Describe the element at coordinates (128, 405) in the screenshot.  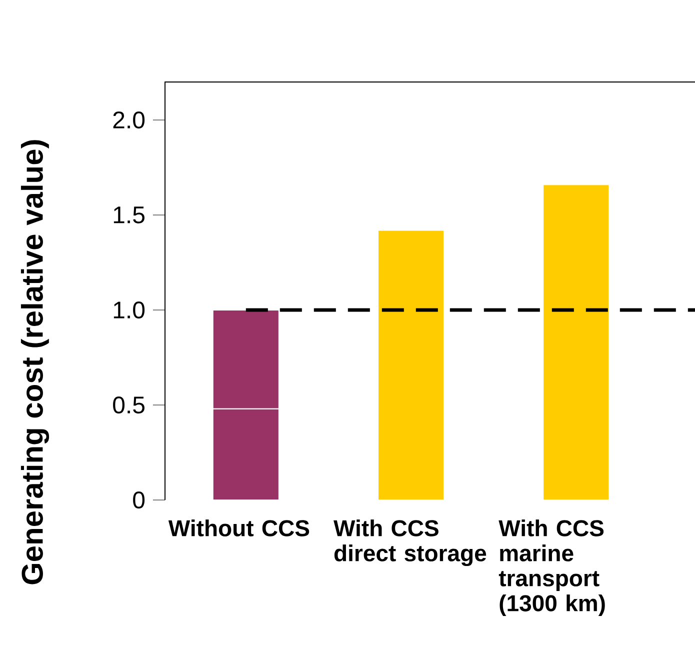
I see `y-tick-label: 0.5` at that location.